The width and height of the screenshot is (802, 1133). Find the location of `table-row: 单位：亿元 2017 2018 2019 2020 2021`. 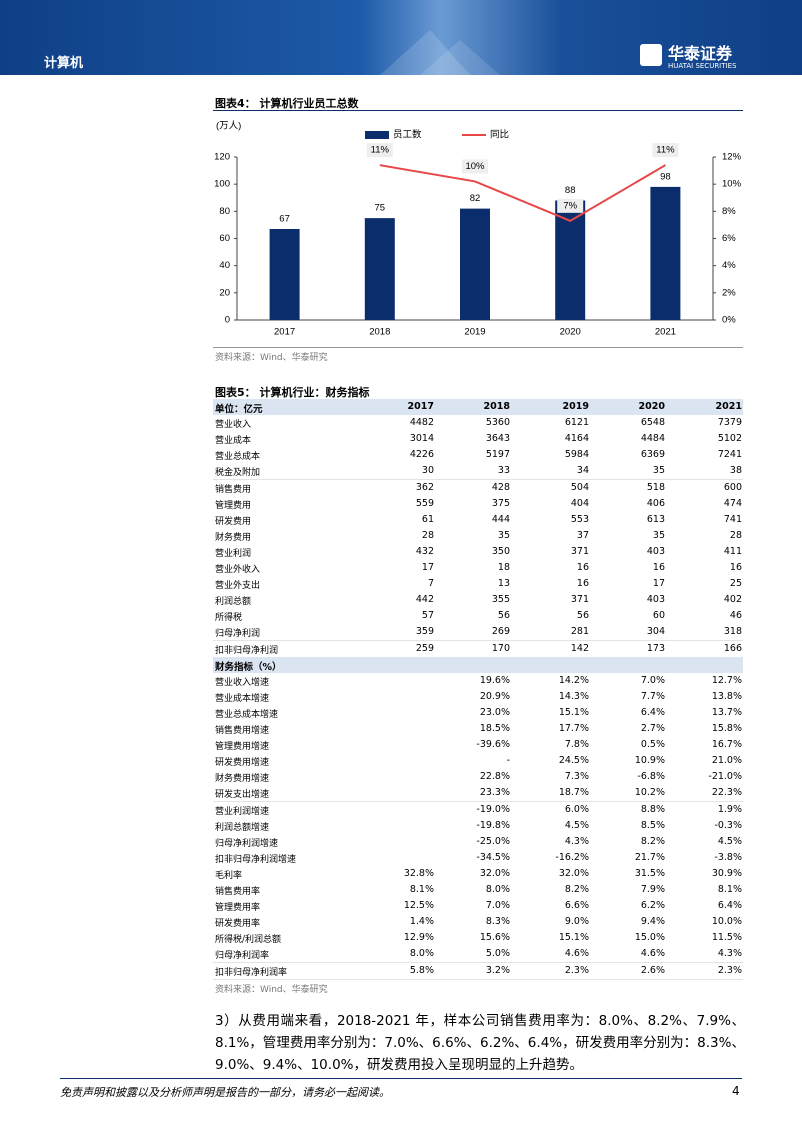

table-row: 单位：亿元 2017 2018 2019 2020 2021 is located at coordinates (478, 408).